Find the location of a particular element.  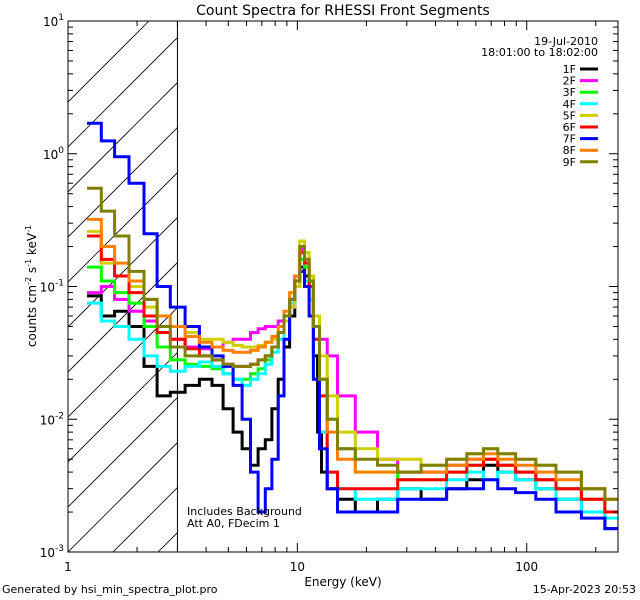

y-label-exp3: -1 is located at coordinates (28, 229).